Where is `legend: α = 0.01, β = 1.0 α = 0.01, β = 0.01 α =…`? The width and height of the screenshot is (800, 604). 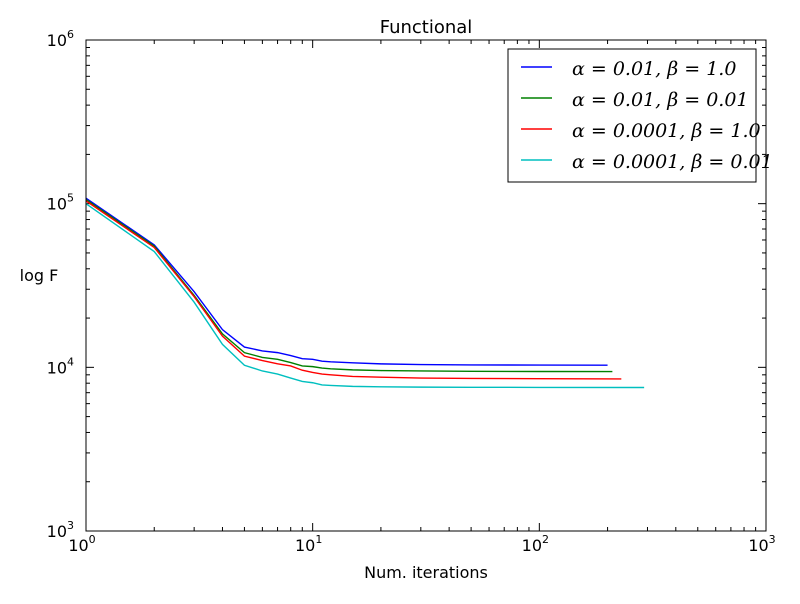 legend: α = 0.01, β = 1.0 α = 0.01, β = 0.01 α =… is located at coordinates (640, 115).